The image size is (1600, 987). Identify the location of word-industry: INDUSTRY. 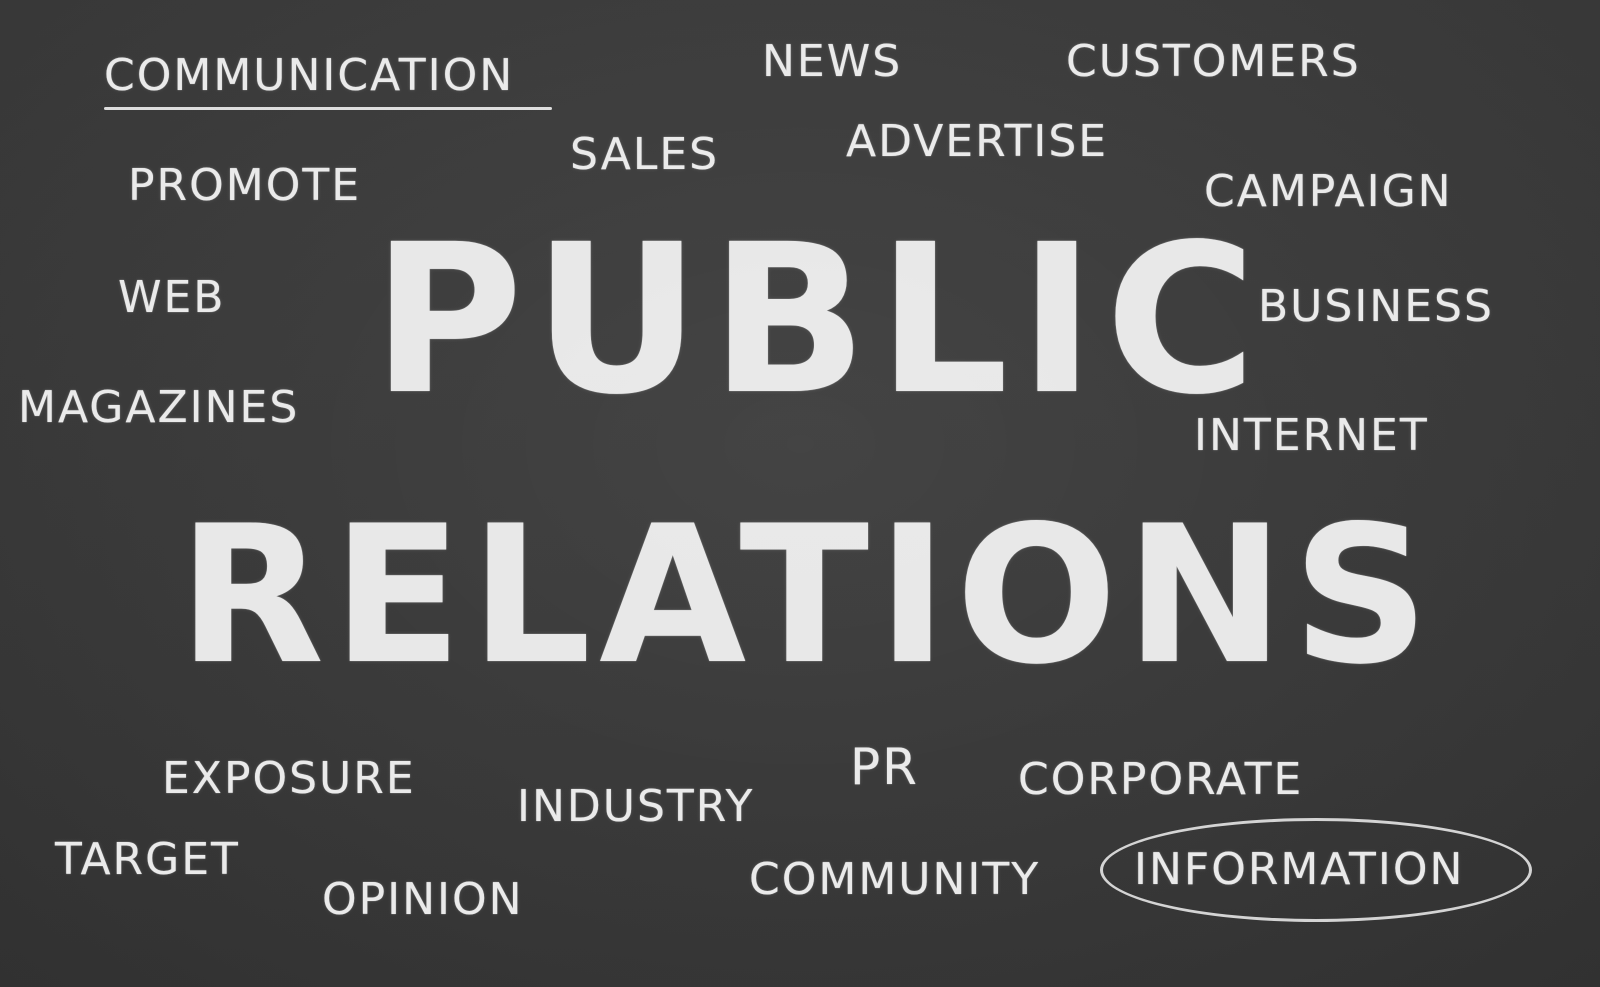
(636, 806).